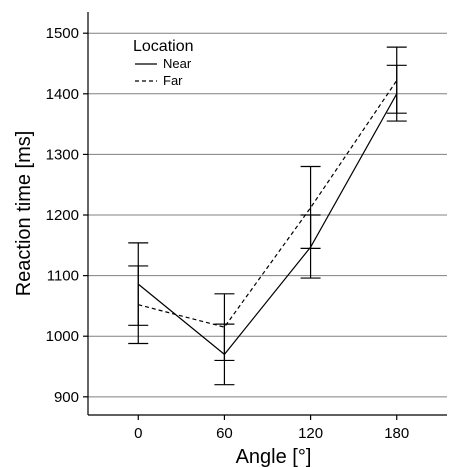 The height and width of the screenshot is (467, 460). Describe the element at coordinates (66, 397) in the screenshot. I see `y-tick-label-900: 900` at that location.